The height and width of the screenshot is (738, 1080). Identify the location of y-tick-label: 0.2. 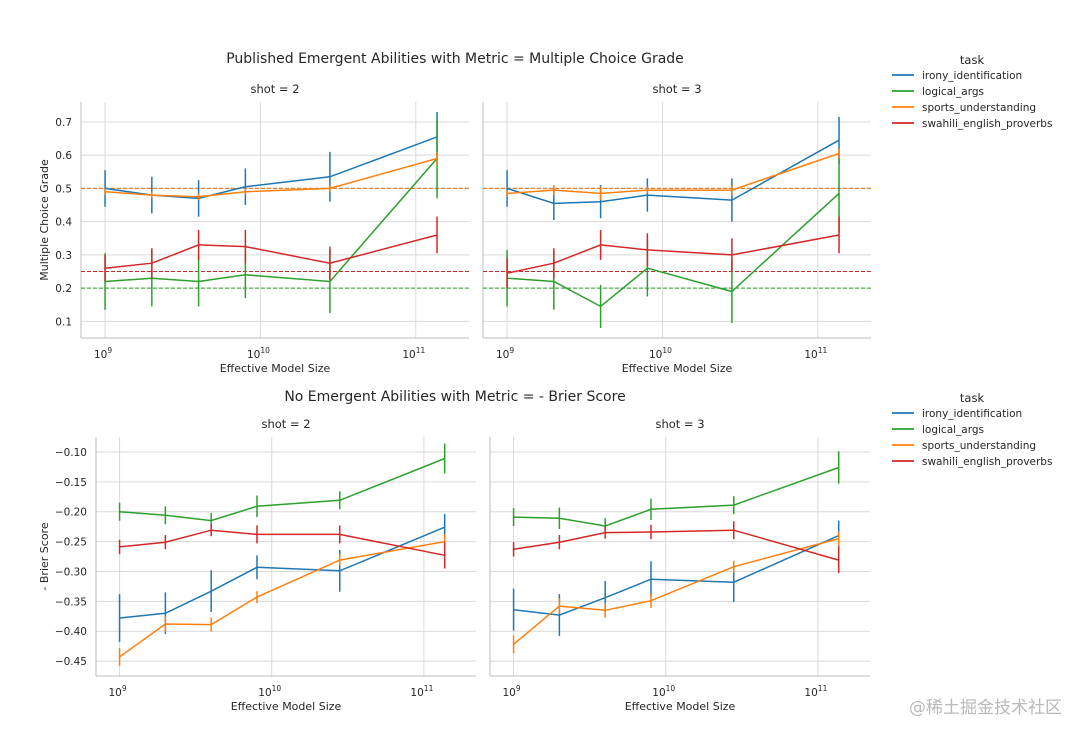
(63, 289).